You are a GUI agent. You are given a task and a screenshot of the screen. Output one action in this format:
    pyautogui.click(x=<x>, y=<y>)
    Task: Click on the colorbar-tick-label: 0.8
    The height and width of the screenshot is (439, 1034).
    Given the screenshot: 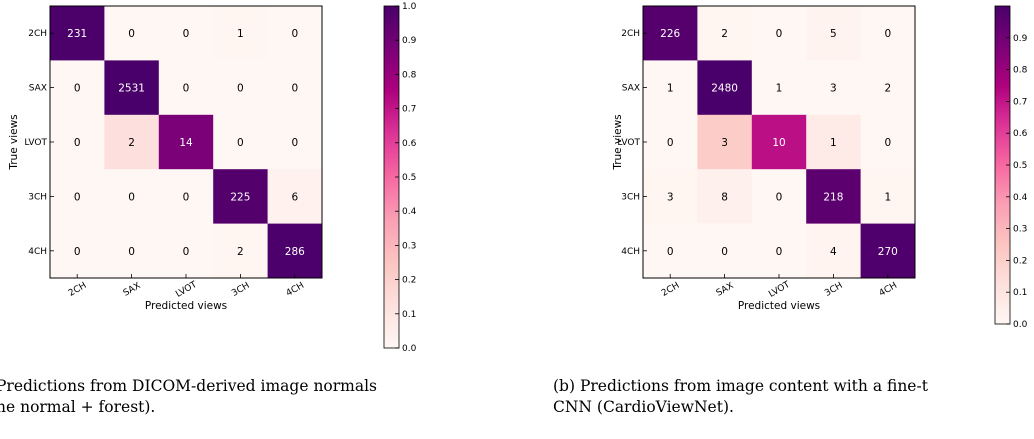 What is the action you would take?
    pyautogui.click(x=409, y=75)
    